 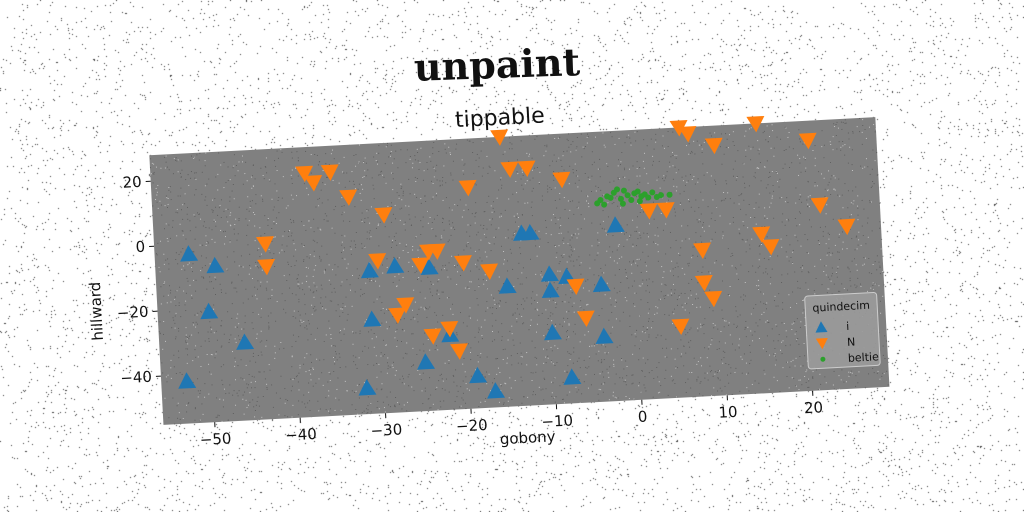 What do you see at coordinates (823, 359) in the screenshot?
I see `legend-marker-beltie` at bounding box center [823, 359].